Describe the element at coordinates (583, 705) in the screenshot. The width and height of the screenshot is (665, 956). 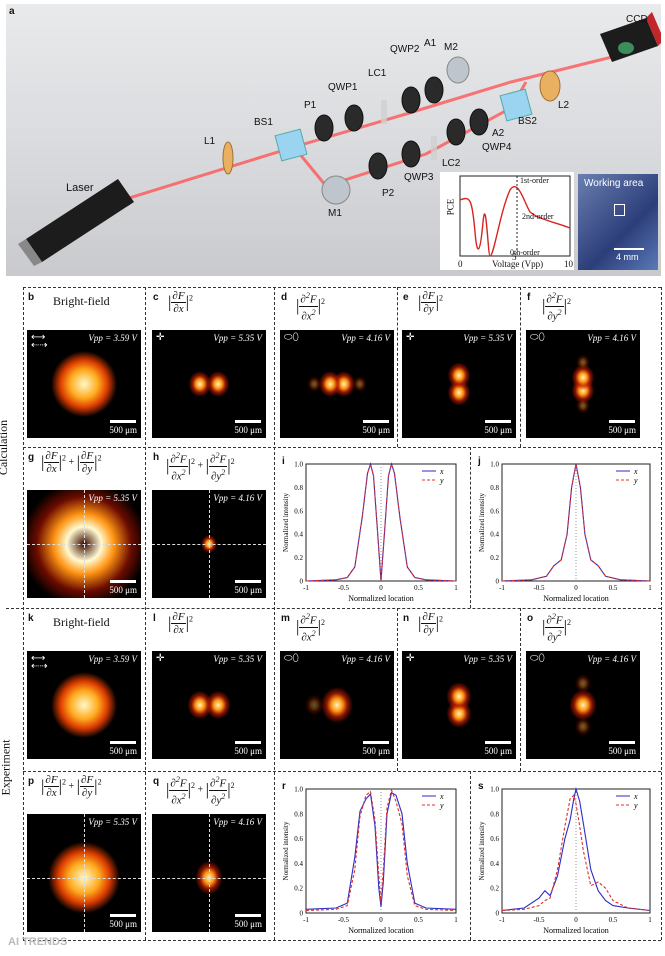
I see `intensity-image-o: ⬭⬯ Vpp = 4.16 V 500 μm` at that location.